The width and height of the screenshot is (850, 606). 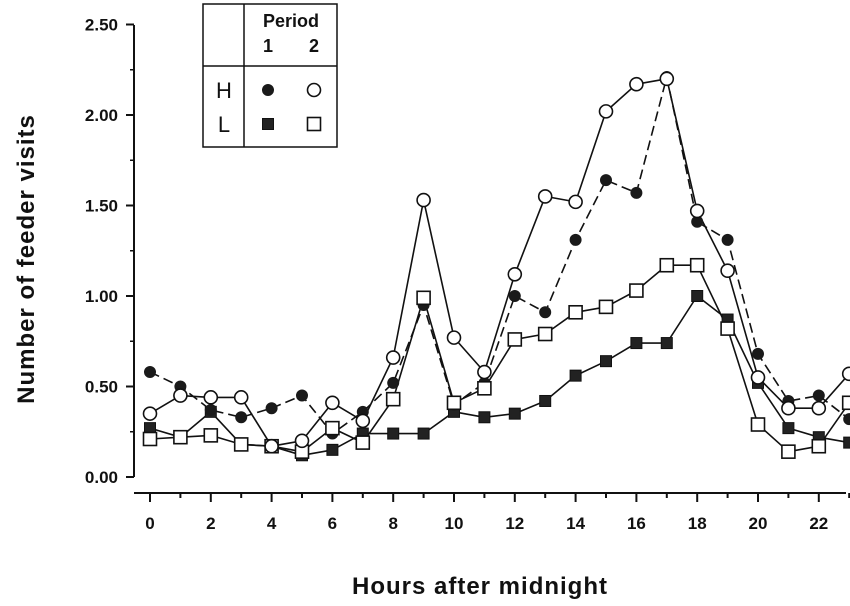 What do you see at coordinates (291, 21) in the screenshot?
I see `legend-header: Period` at bounding box center [291, 21].